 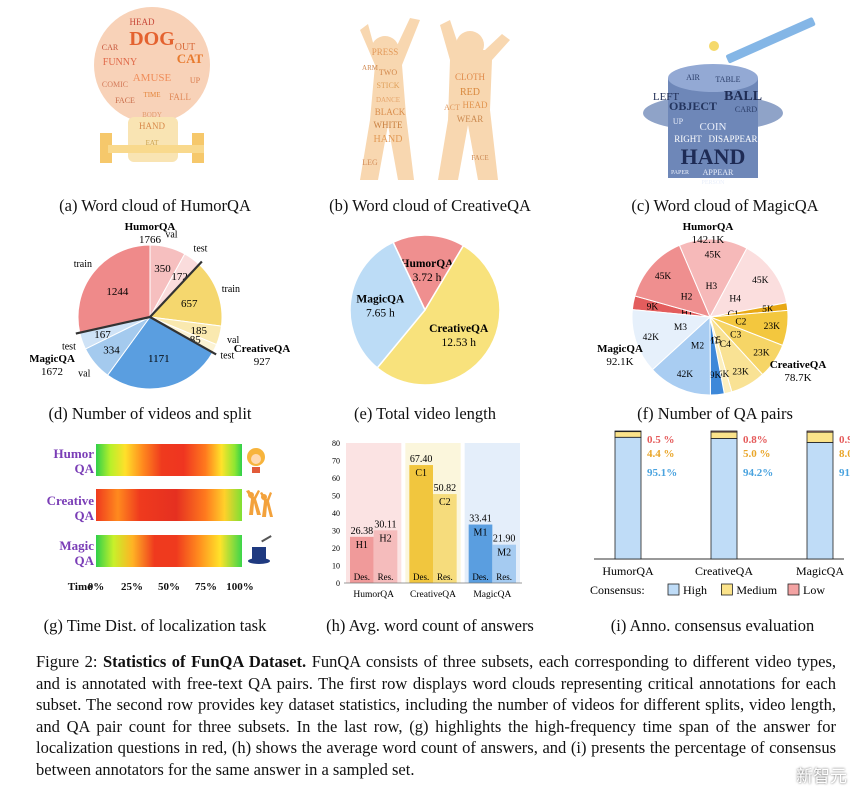 I want to click on y-tick-label: 70, so click(x=336, y=461).